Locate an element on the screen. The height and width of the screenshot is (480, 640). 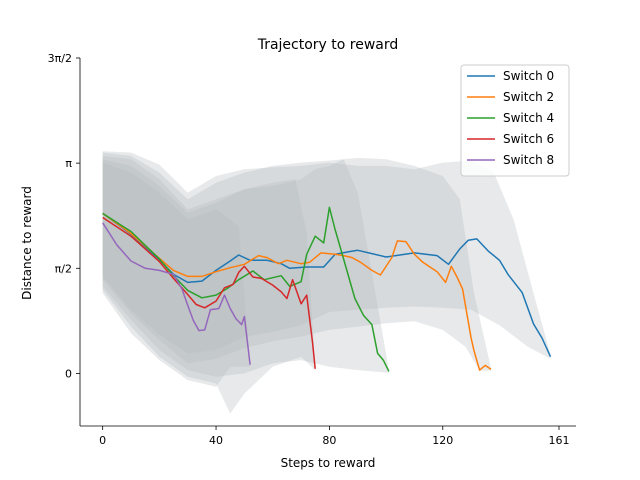
y-tick-label: 0 is located at coordinates (68, 373).